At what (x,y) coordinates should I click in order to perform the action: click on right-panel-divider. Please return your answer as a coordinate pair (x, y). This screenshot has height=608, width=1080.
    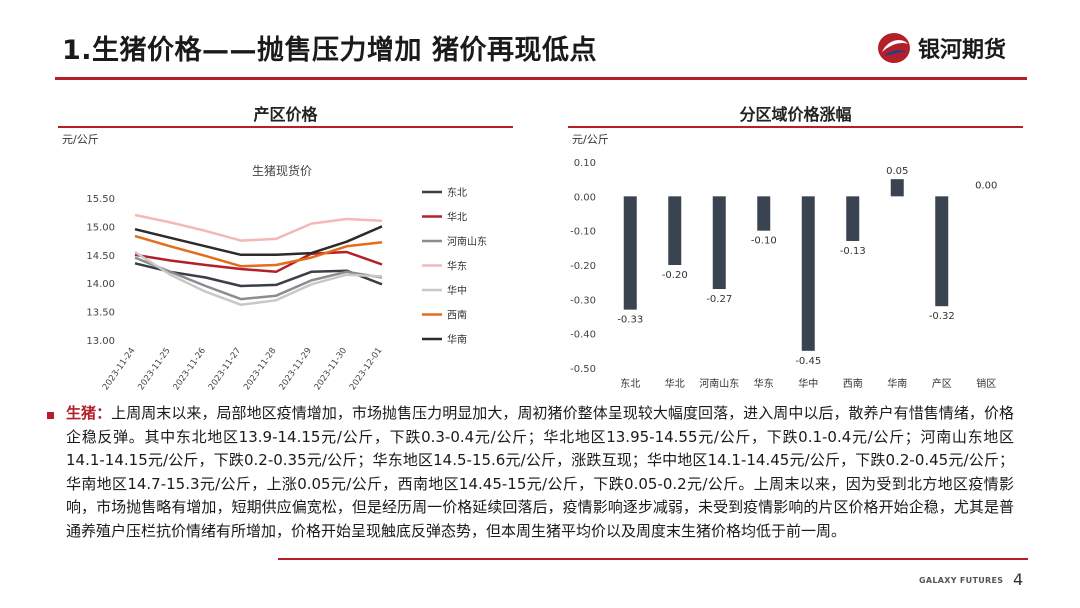
    Looking at the image, I should click on (795, 127).